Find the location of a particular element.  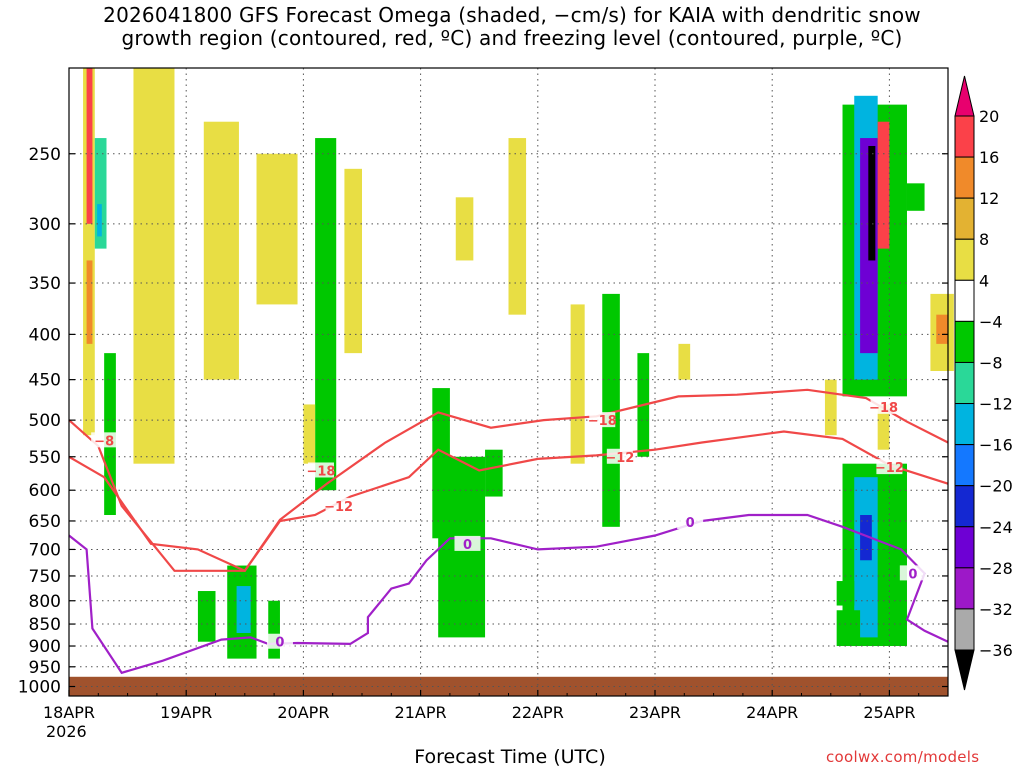

colorbar-label-1: 16 is located at coordinates (989, 157).